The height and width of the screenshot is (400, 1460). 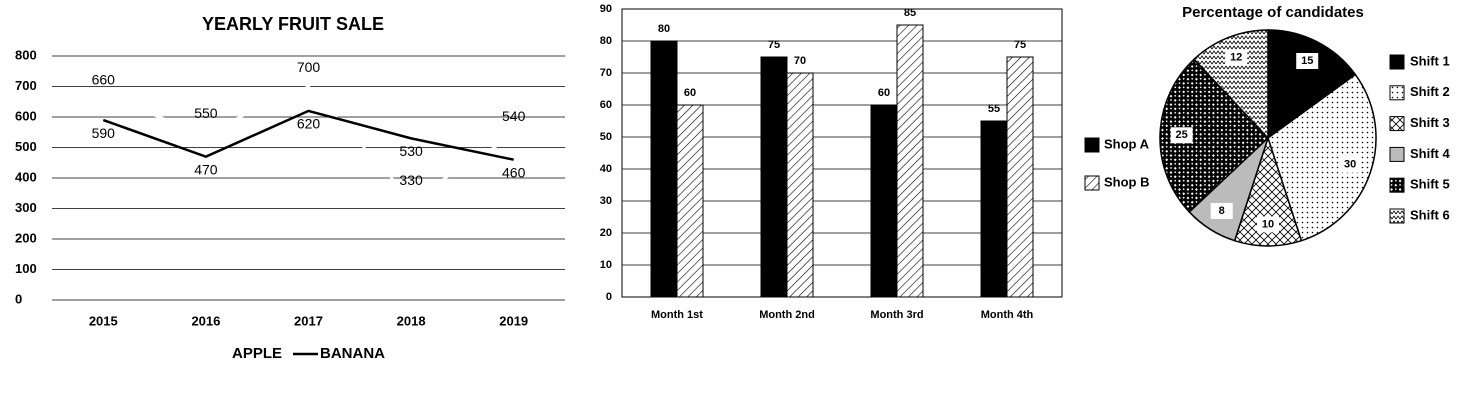 What do you see at coordinates (206, 169) in the screenshot?
I see `data-label: 470` at bounding box center [206, 169].